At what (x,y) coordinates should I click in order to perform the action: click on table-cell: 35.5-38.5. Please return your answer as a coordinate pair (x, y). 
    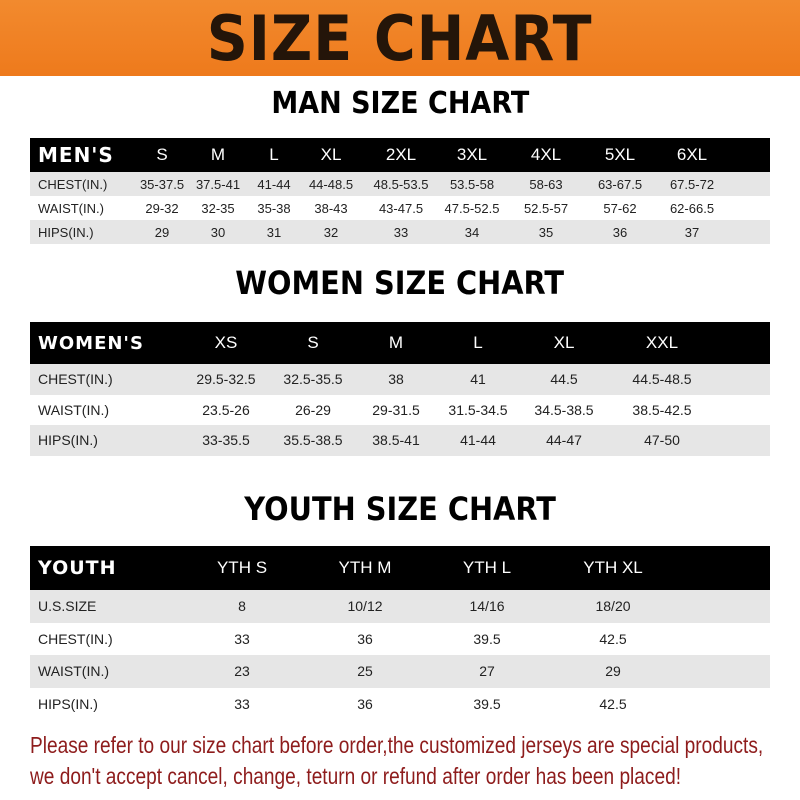
    Looking at the image, I should click on (313, 440).